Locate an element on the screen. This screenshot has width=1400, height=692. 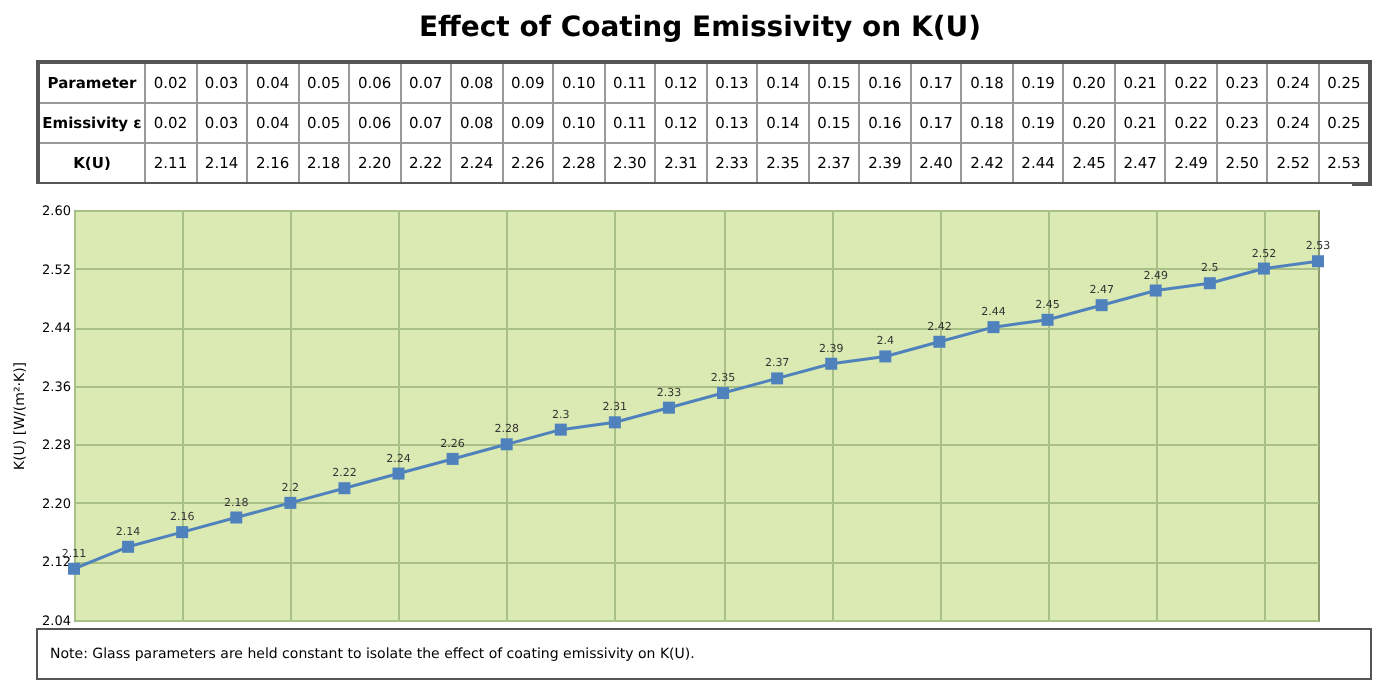
chart-title: Effect of Coating Emissivity on K(U) is located at coordinates (700, 28).